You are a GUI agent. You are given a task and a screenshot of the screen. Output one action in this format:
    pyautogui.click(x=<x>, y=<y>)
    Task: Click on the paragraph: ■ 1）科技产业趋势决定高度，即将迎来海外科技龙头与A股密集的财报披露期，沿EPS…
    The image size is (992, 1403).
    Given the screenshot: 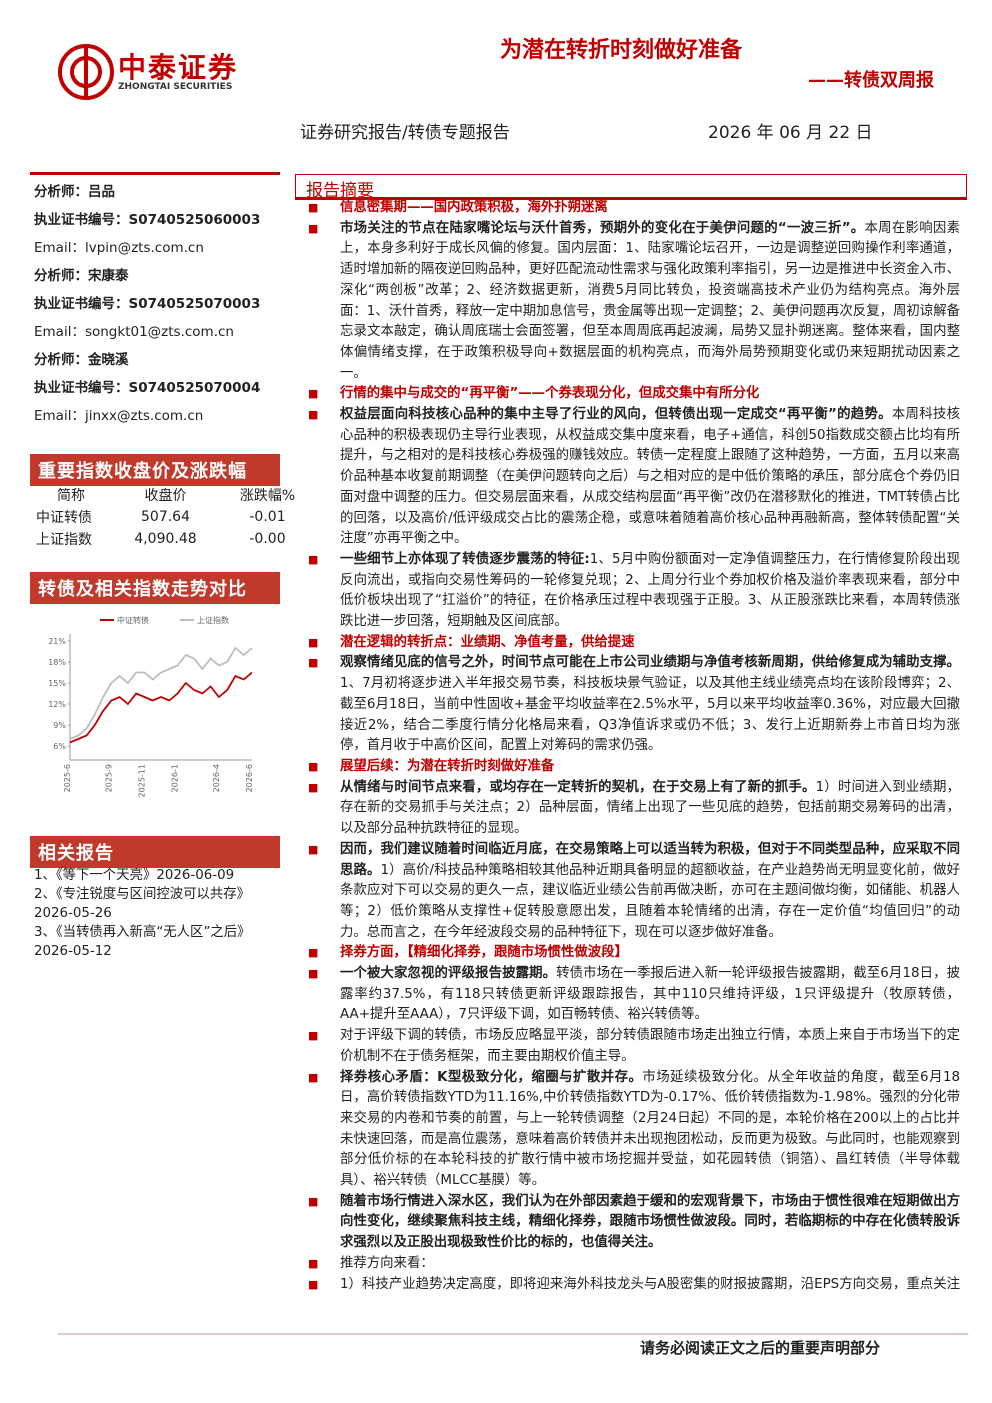 What is the action you would take?
    pyautogui.click(x=630, y=1282)
    